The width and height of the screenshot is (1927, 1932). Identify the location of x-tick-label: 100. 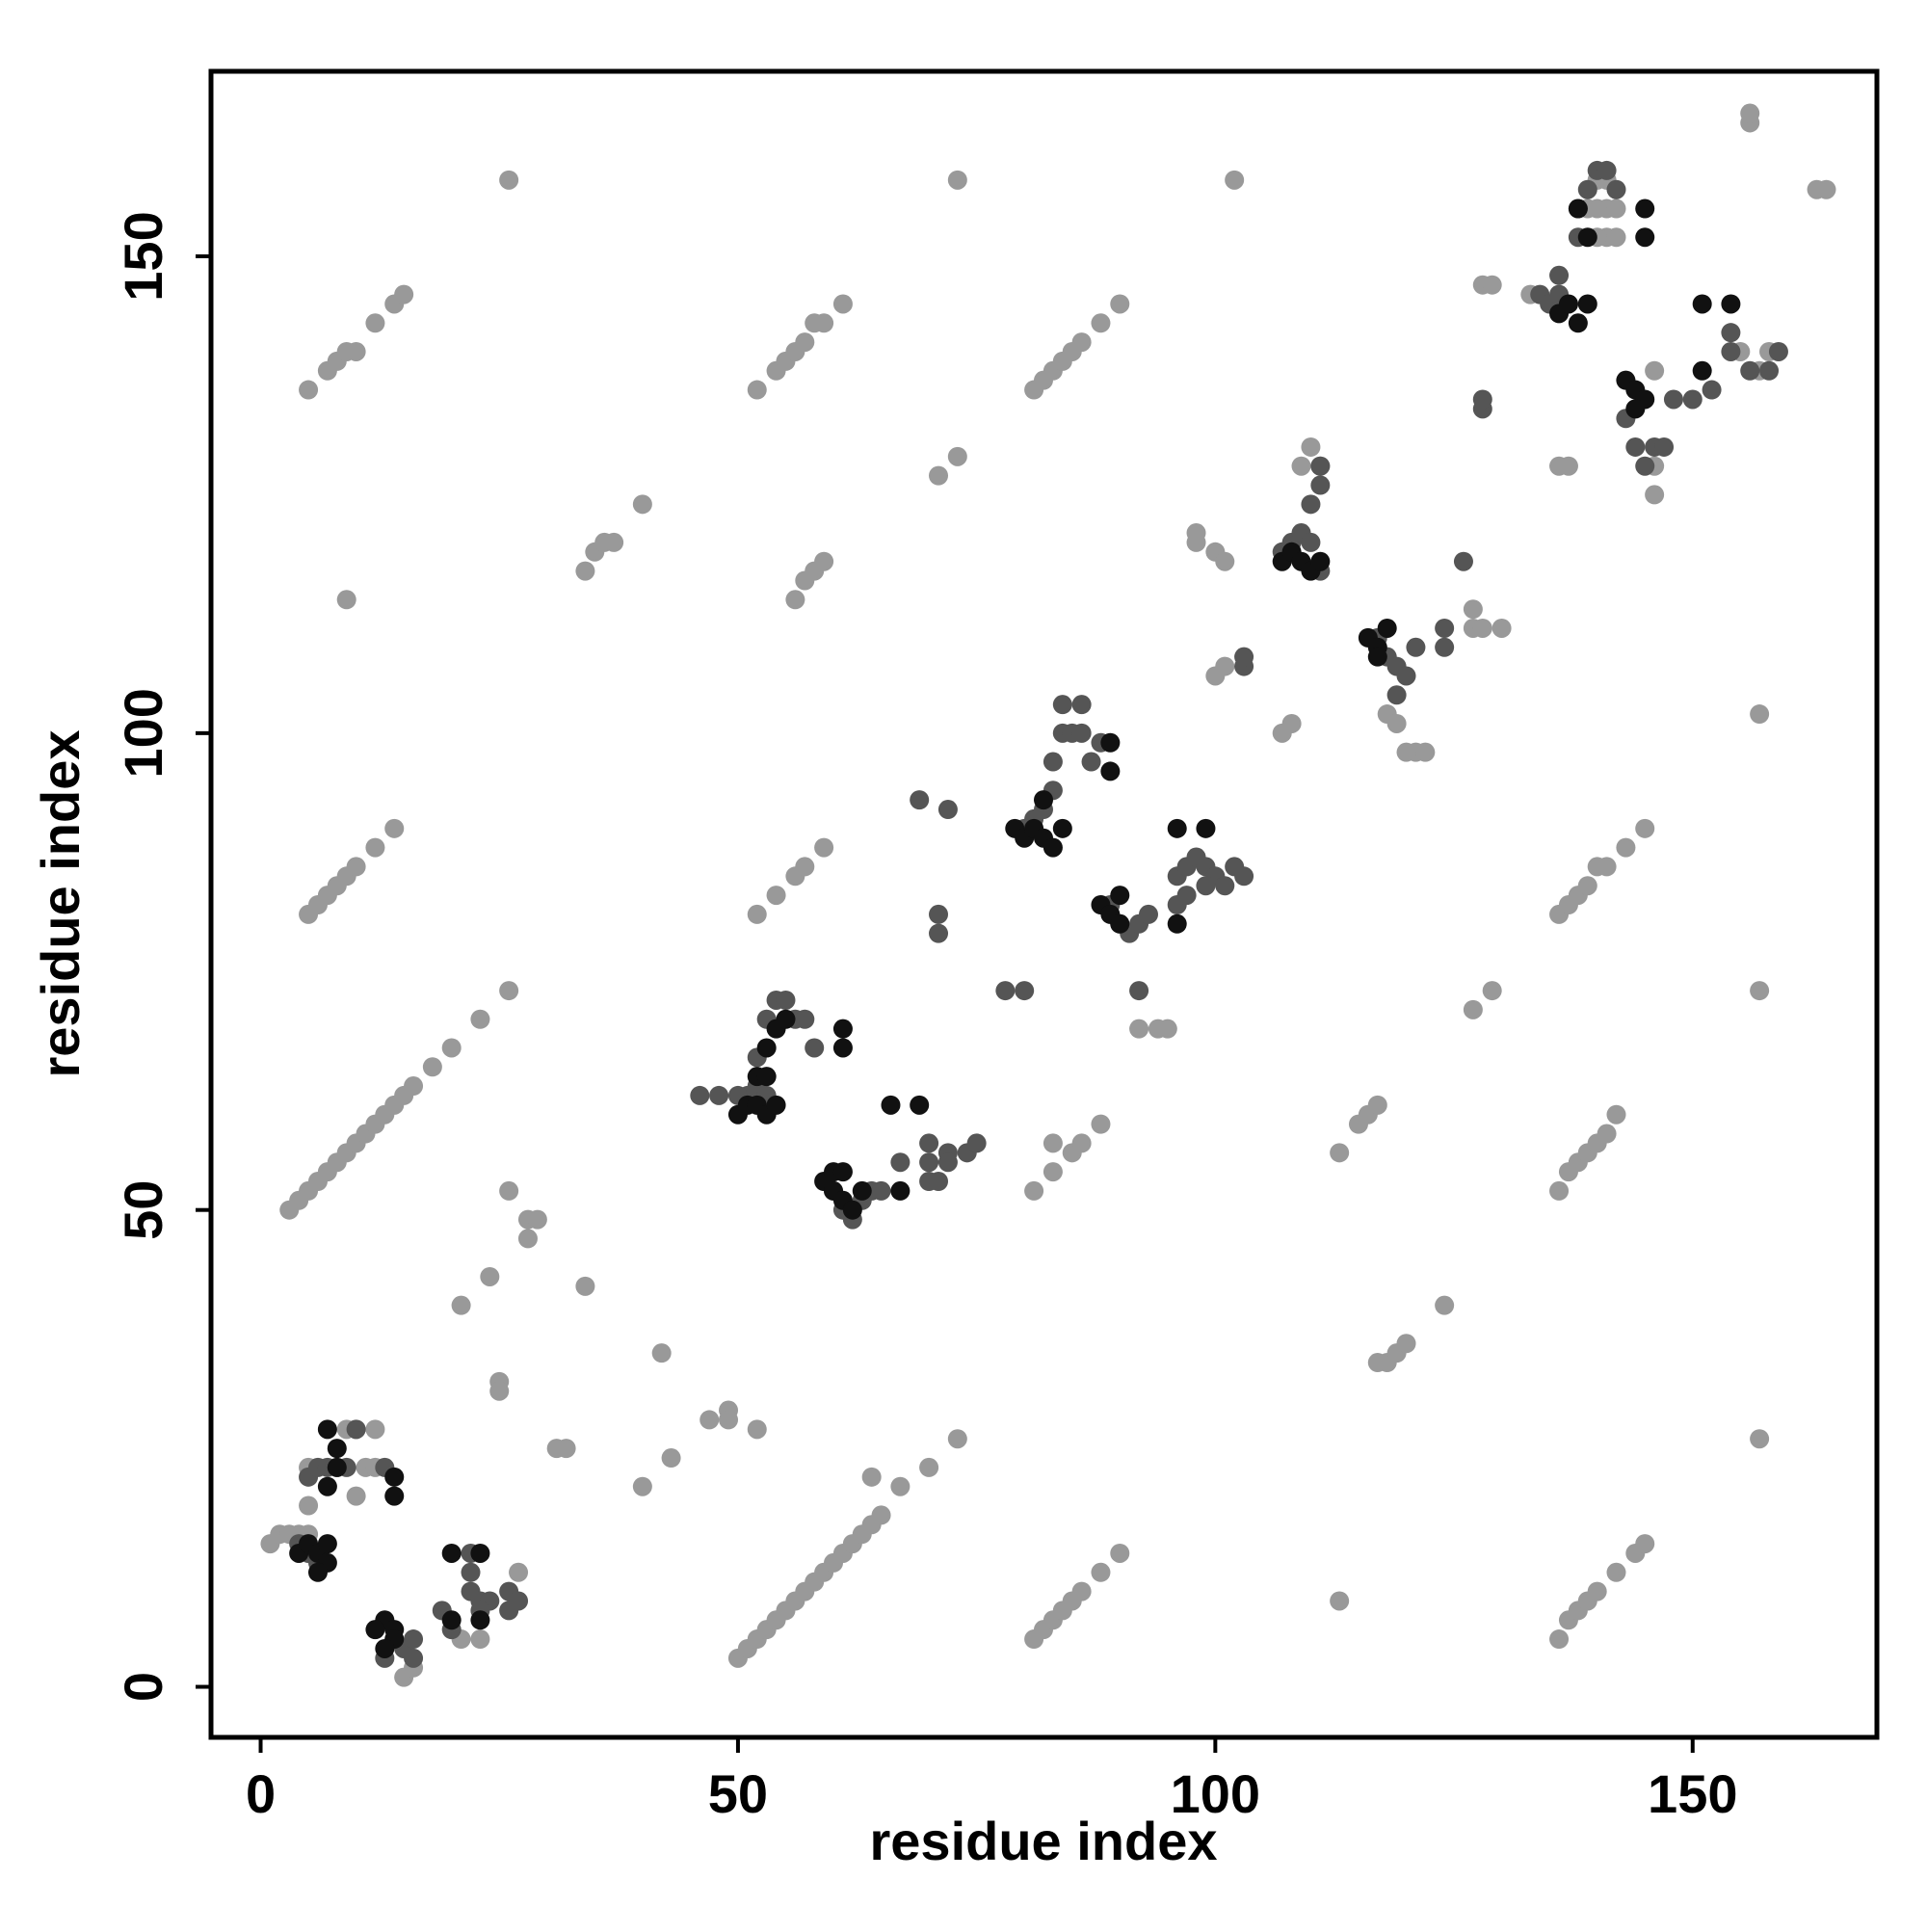
(1216, 1793).